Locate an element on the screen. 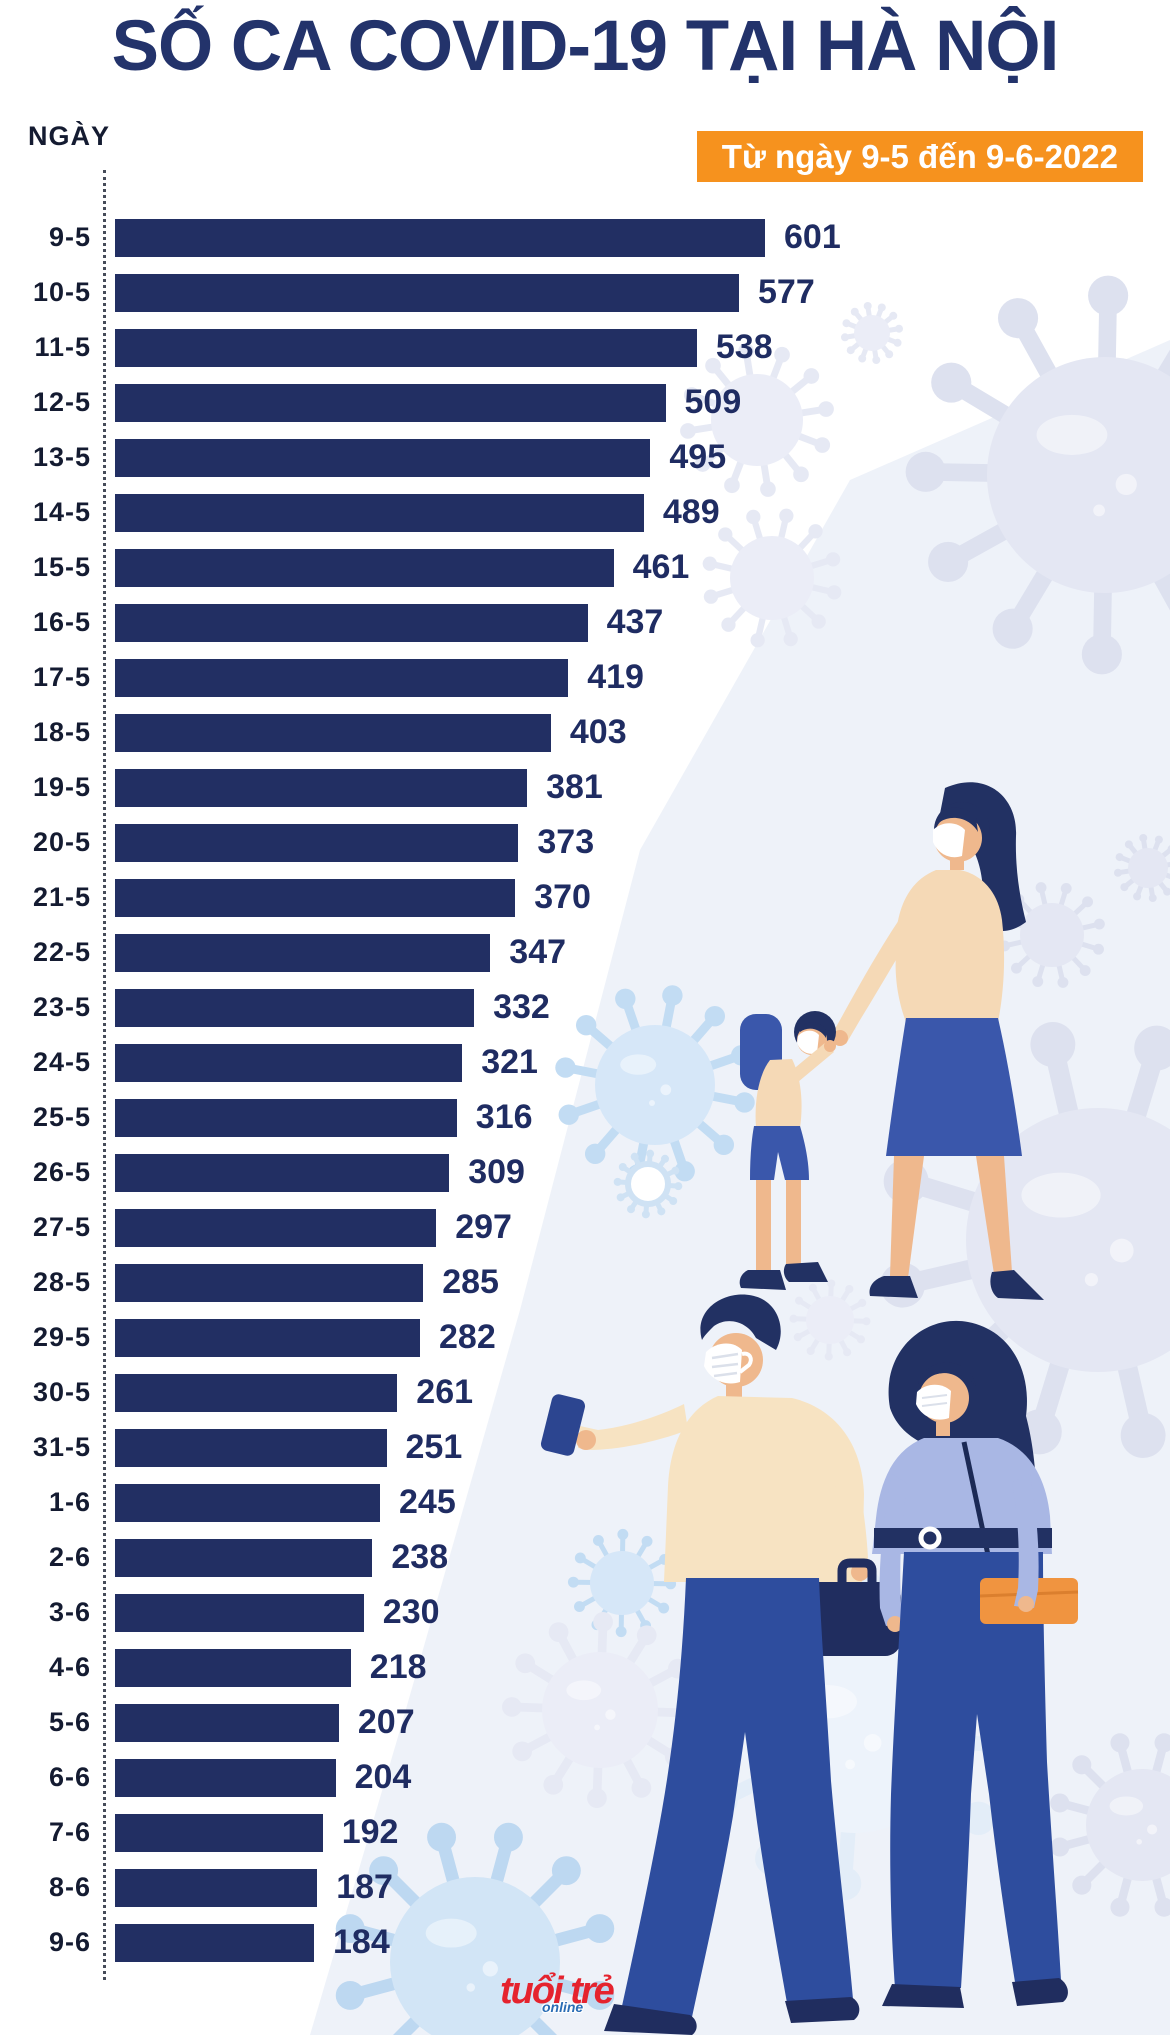 This screenshot has width=1170, height=2035. value-label: 261 is located at coordinates (445, 1392).